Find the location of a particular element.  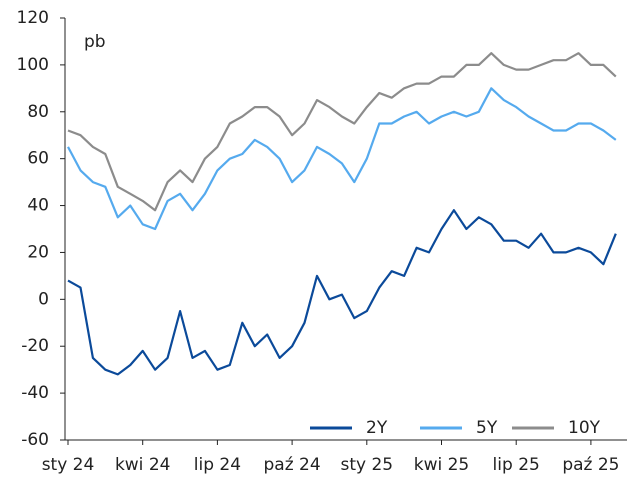

legend-label: 2Y is located at coordinates (377, 428).